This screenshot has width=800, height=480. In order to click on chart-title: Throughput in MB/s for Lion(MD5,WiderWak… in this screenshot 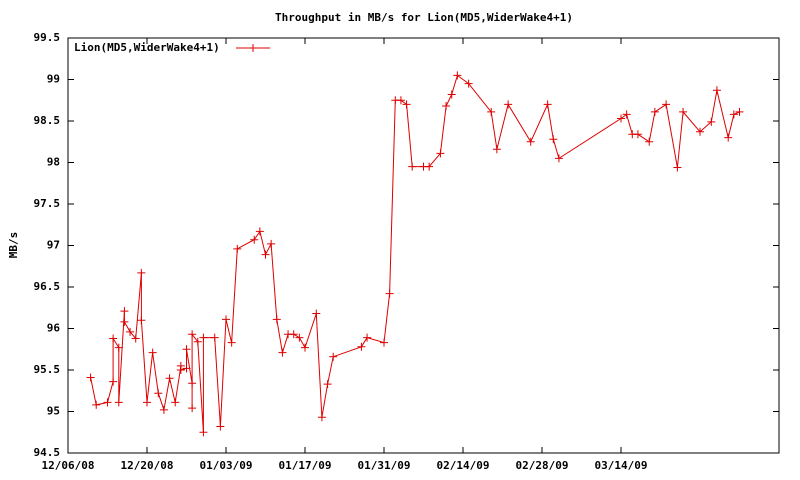, I will do `click(424, 17)`.